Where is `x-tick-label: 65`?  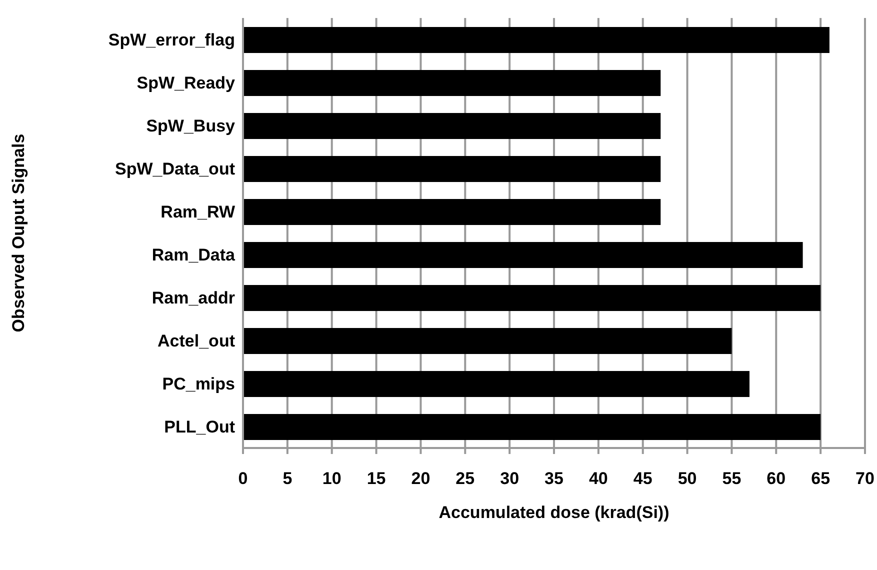 x-tick-label: 65 is located at coordinates (820, 478).